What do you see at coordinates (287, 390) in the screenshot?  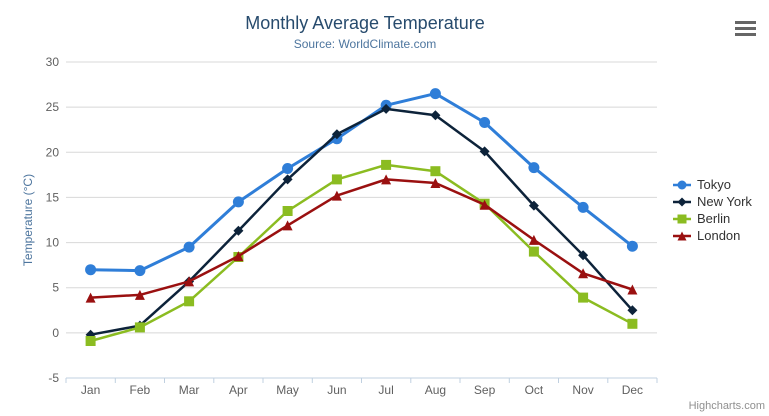 I see `x-axis-label: May` at bounding box center [287, 390].